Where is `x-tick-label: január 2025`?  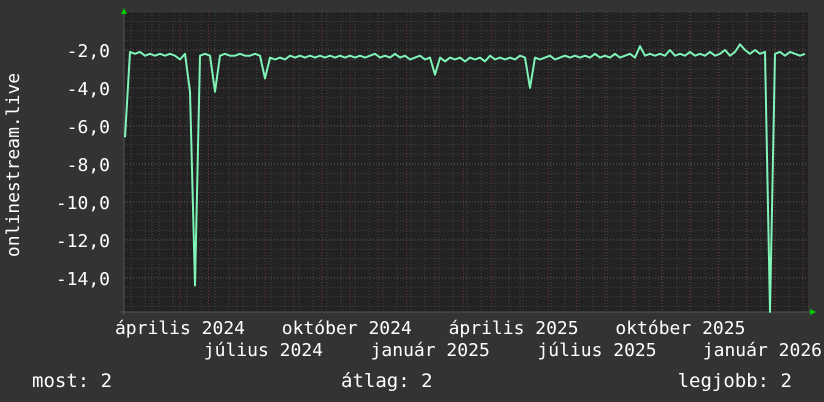
x-tick-label: január 2025 is located at coordinates (430, 350).